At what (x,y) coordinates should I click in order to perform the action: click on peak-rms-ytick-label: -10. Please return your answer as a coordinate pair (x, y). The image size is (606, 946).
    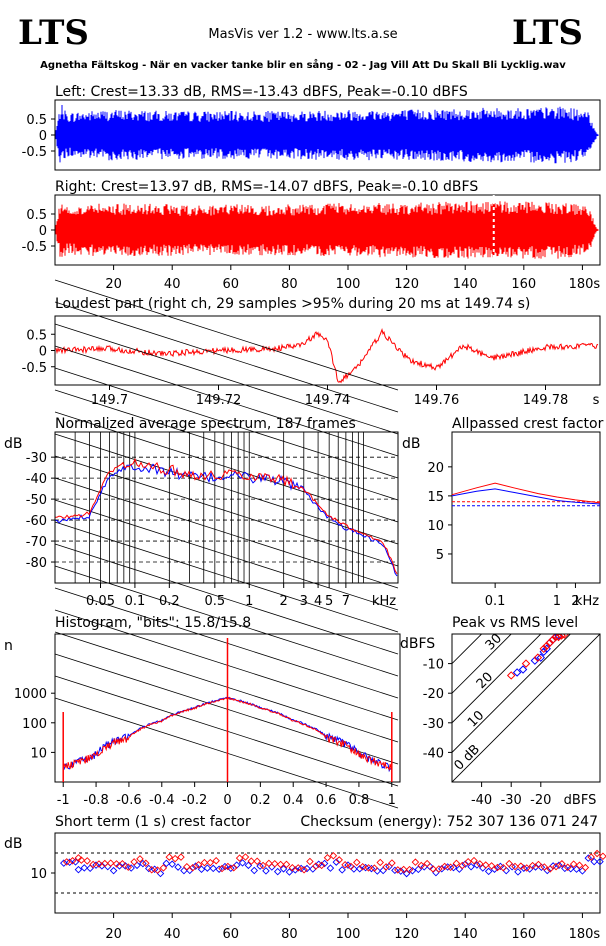
    Looking at the image, I should click on (433, 665).